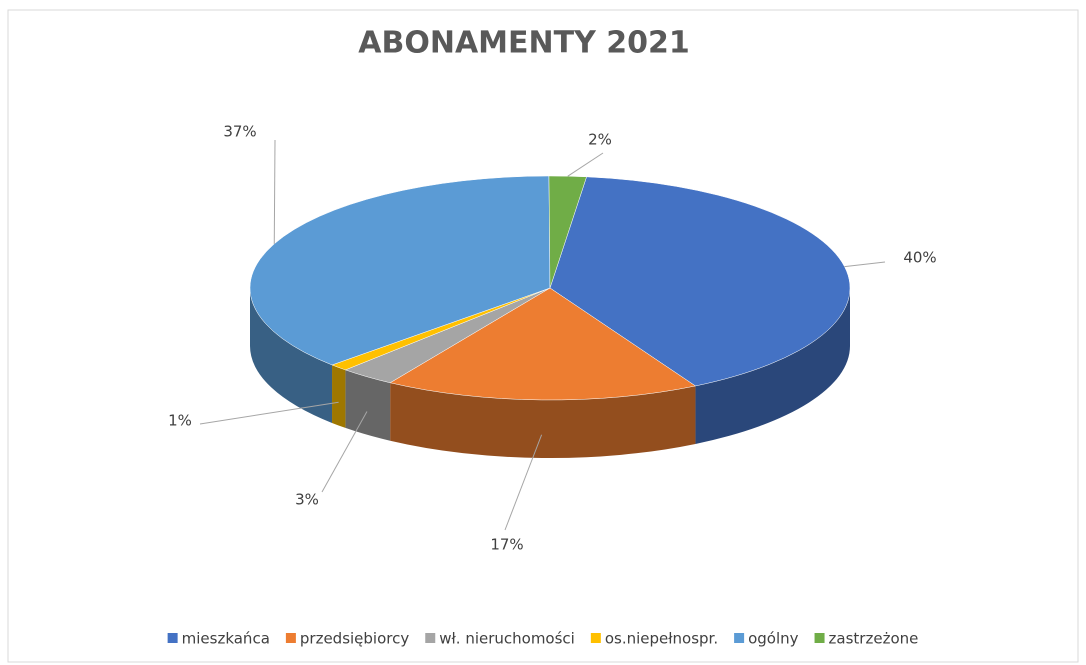 The height and width of the screenshot is (665, 1086). What do you see at coordinates (600, 140) in the screenshot?
I see `data-label: 2%` at bounding box center [600, 140].